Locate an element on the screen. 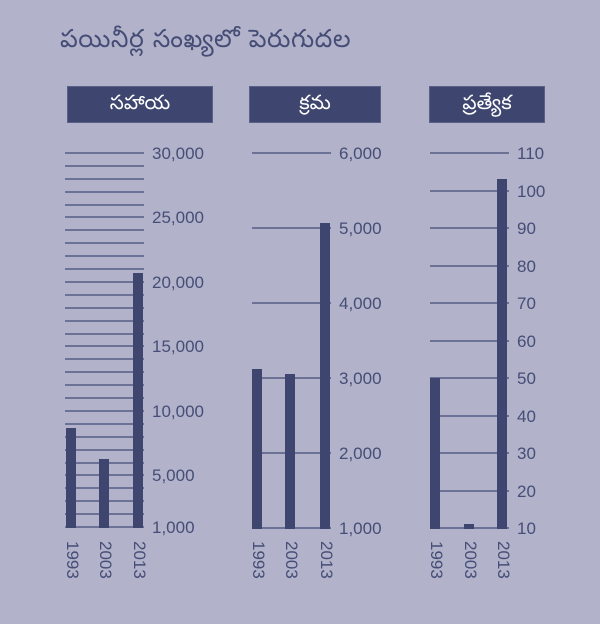 This screenshot has width=600, height=624. y-tick-label: 4,000 is located at coordinates (360, 303).